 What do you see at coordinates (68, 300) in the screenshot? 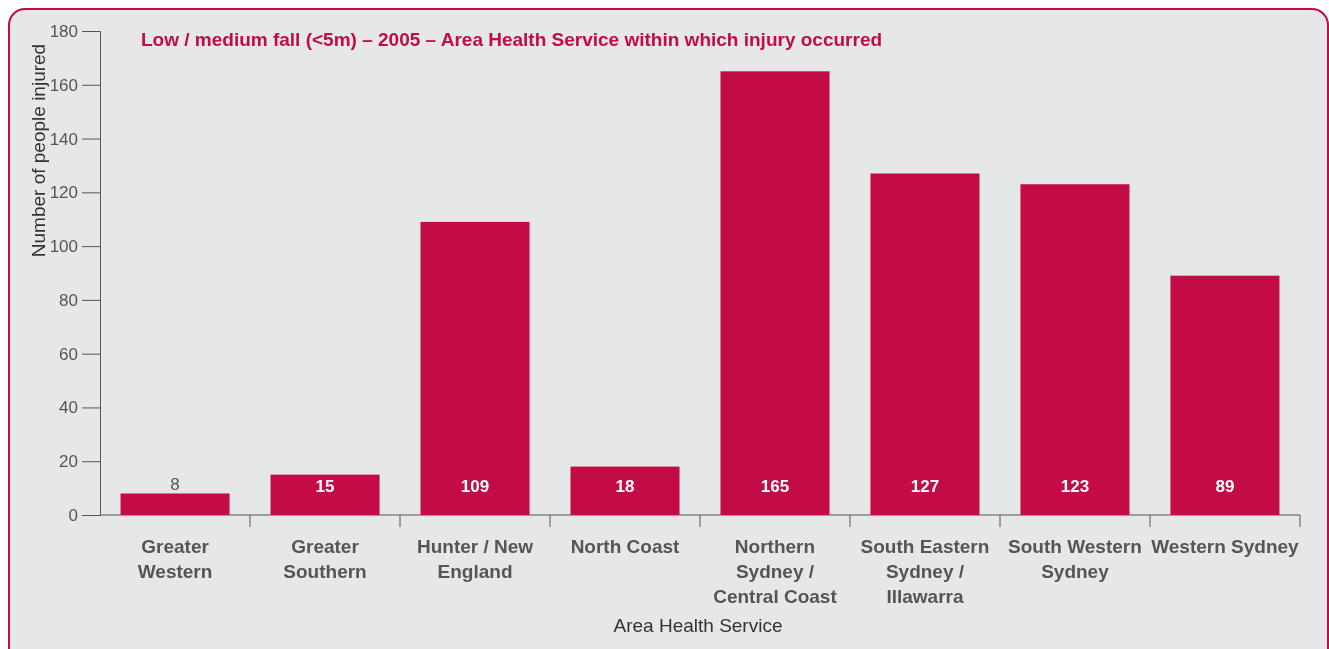
I see `y-tick-label: 80` at bounding box center [68, 300].